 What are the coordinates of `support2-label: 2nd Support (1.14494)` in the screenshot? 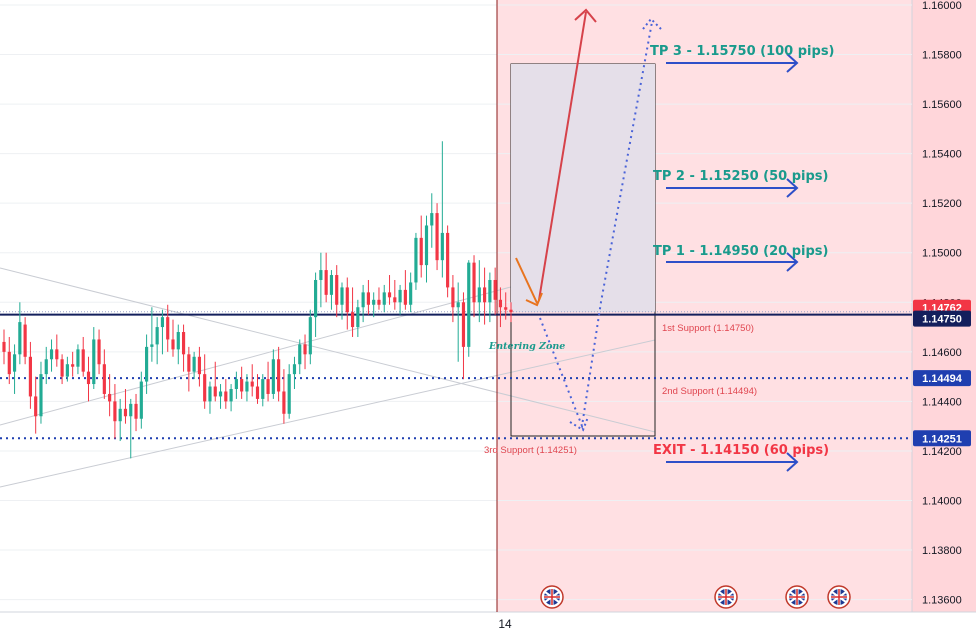 It's located at (709, 391).